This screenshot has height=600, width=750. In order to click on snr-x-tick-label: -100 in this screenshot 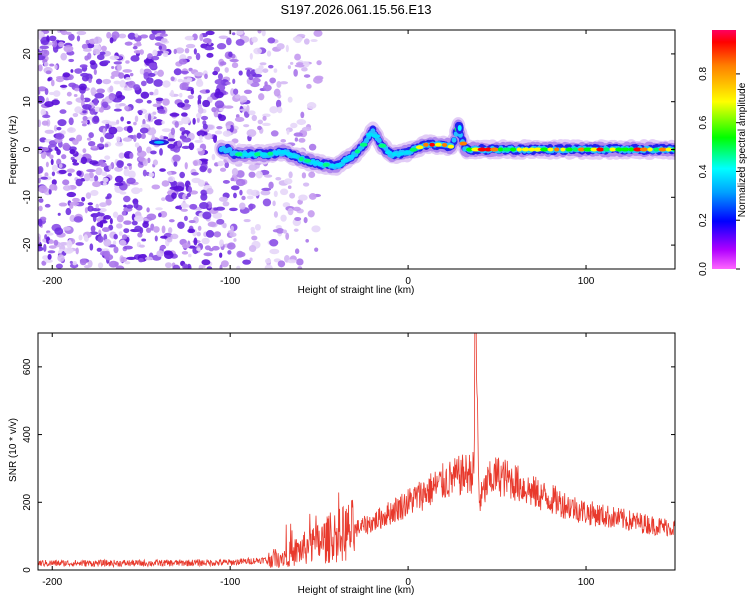, I will do `click(230, 582)`.